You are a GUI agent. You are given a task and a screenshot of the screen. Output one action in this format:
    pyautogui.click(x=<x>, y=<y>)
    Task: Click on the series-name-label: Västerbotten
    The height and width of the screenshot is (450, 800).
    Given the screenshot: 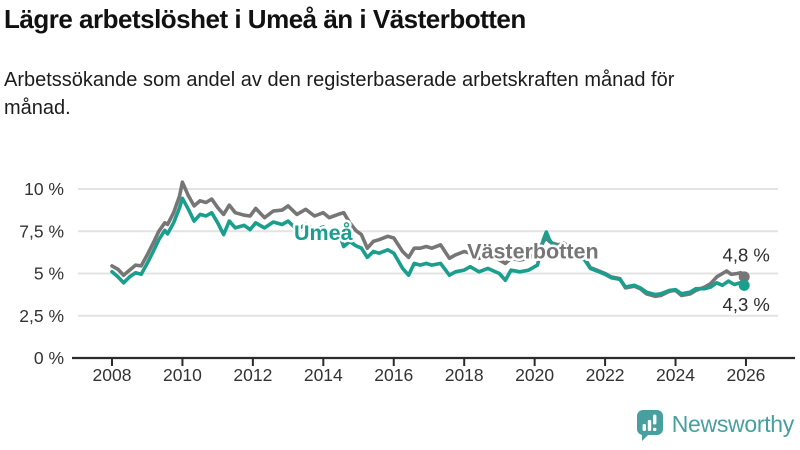 What is the action you would take?
    pyautogui.click(x=532, y=252)
    